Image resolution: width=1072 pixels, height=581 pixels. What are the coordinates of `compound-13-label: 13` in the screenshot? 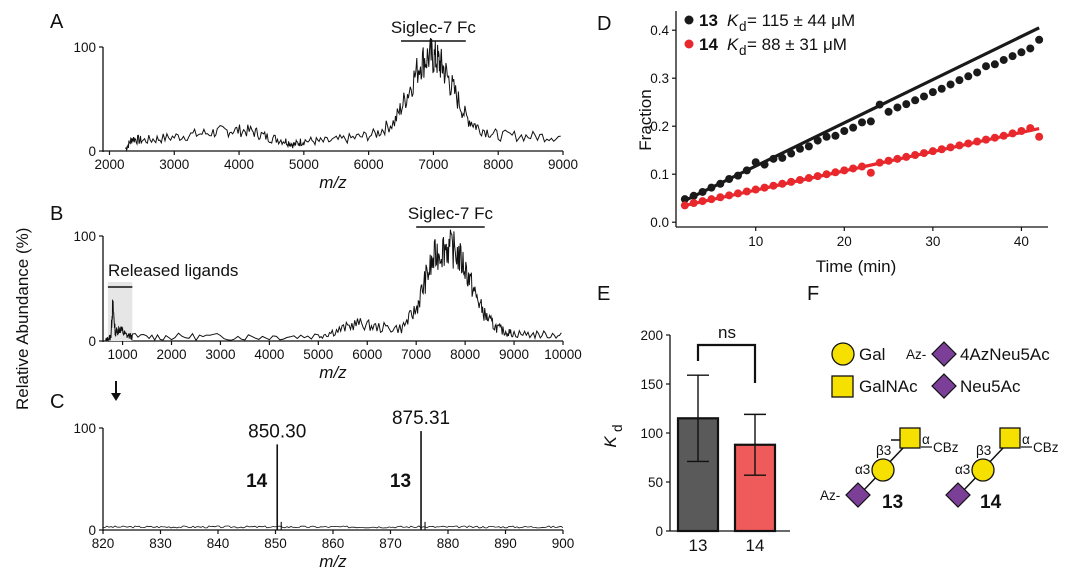 It's located at (892, 502).